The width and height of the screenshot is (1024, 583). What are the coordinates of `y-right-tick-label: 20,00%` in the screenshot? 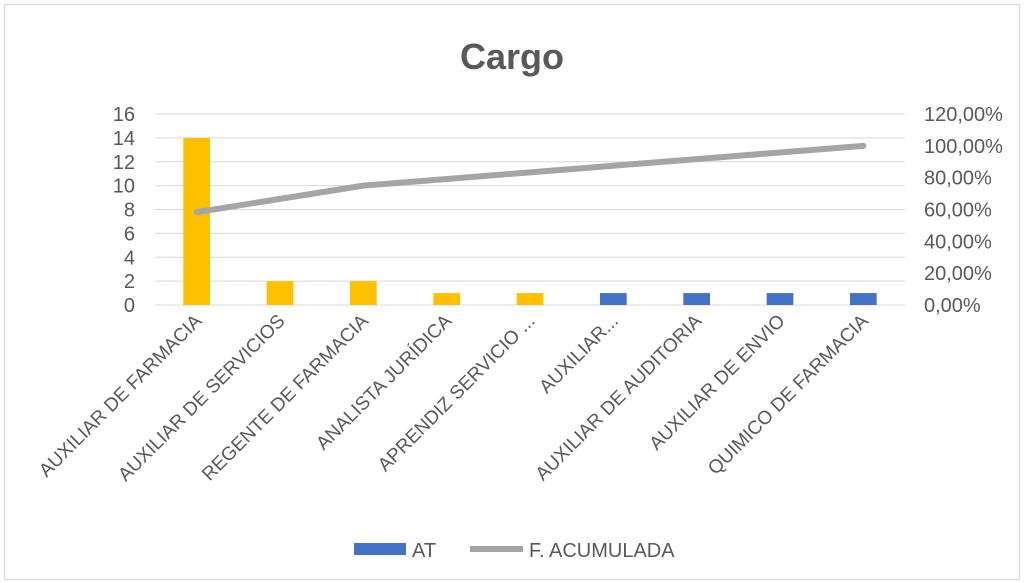 It's located at (958, 274).